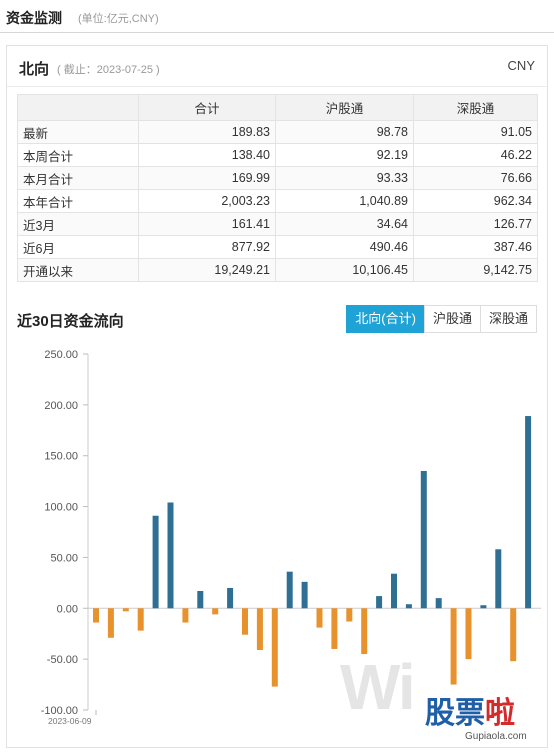 The image size is (554, 752). What do you see at coordinates (78, 247) in the screenshot?
I see `row-label: 近6月` at bounding box center [78, 247].